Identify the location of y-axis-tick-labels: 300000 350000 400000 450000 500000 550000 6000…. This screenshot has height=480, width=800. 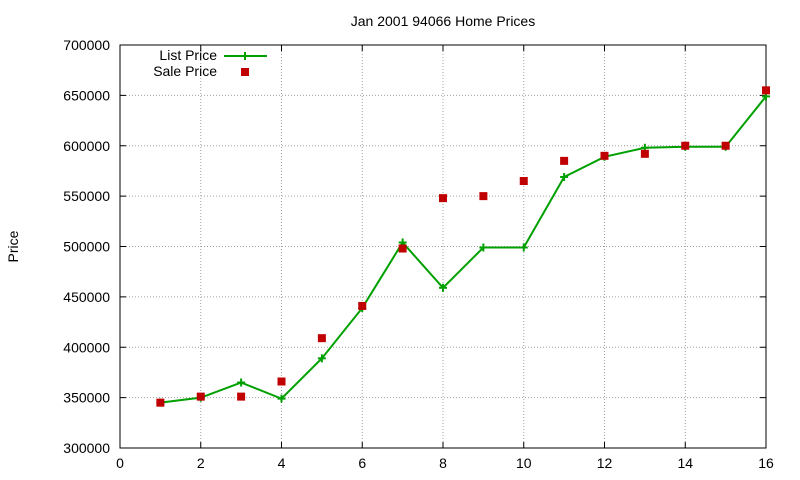
(86, 246).